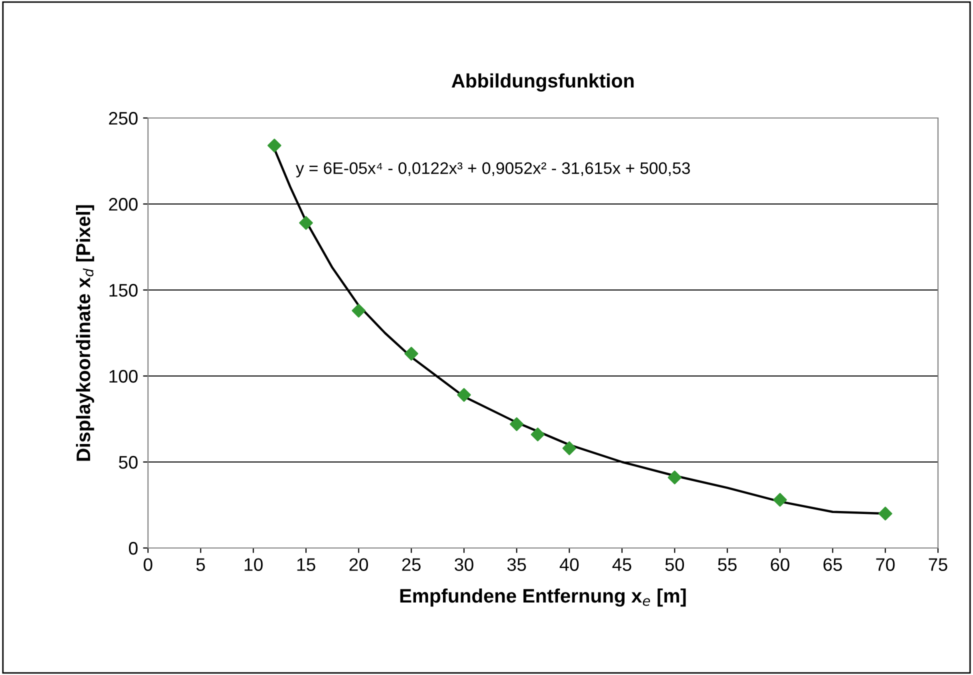 The height and width of the screenshot is (675, 973). I want to click on x-tick-label: 20, so click(359, 564).